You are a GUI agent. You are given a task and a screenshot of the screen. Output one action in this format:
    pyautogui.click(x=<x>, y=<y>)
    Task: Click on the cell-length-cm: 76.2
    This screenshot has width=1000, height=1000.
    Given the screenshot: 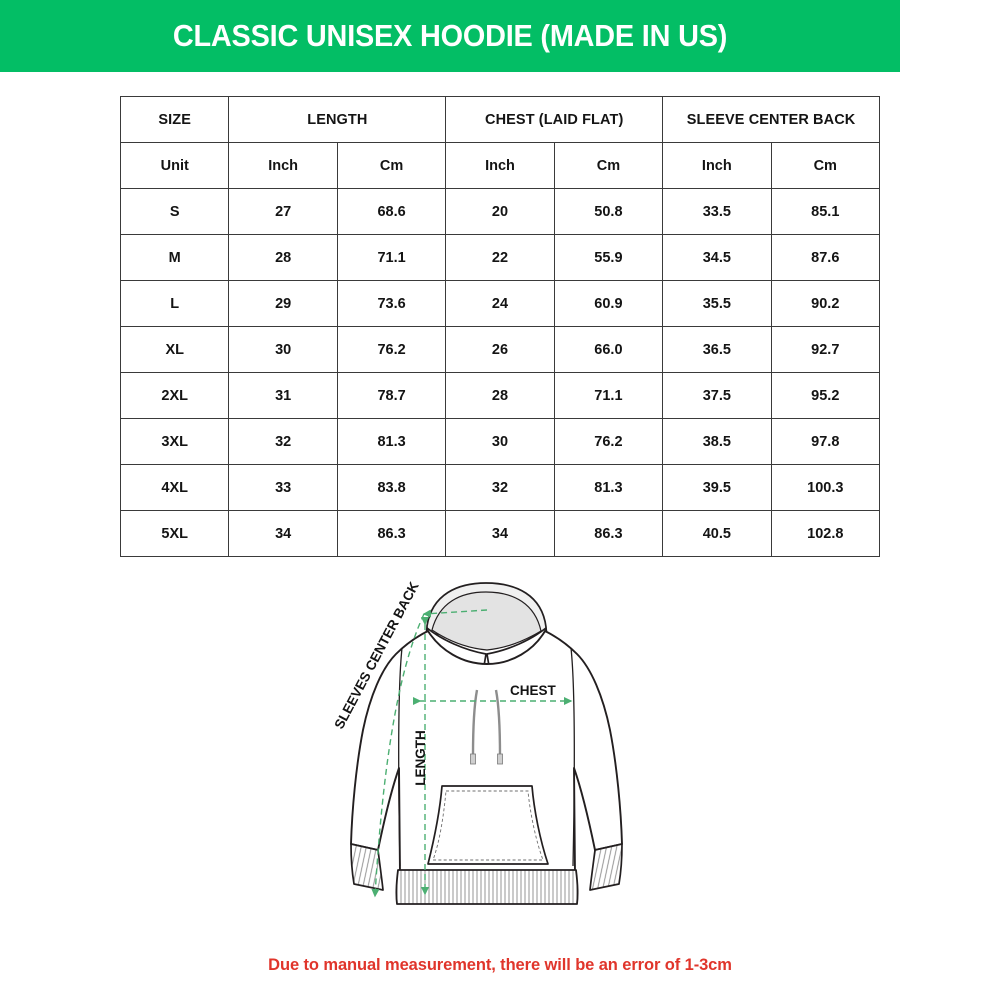 What is the action you would take?
    pyautogui.click(x=391, y=349)
    